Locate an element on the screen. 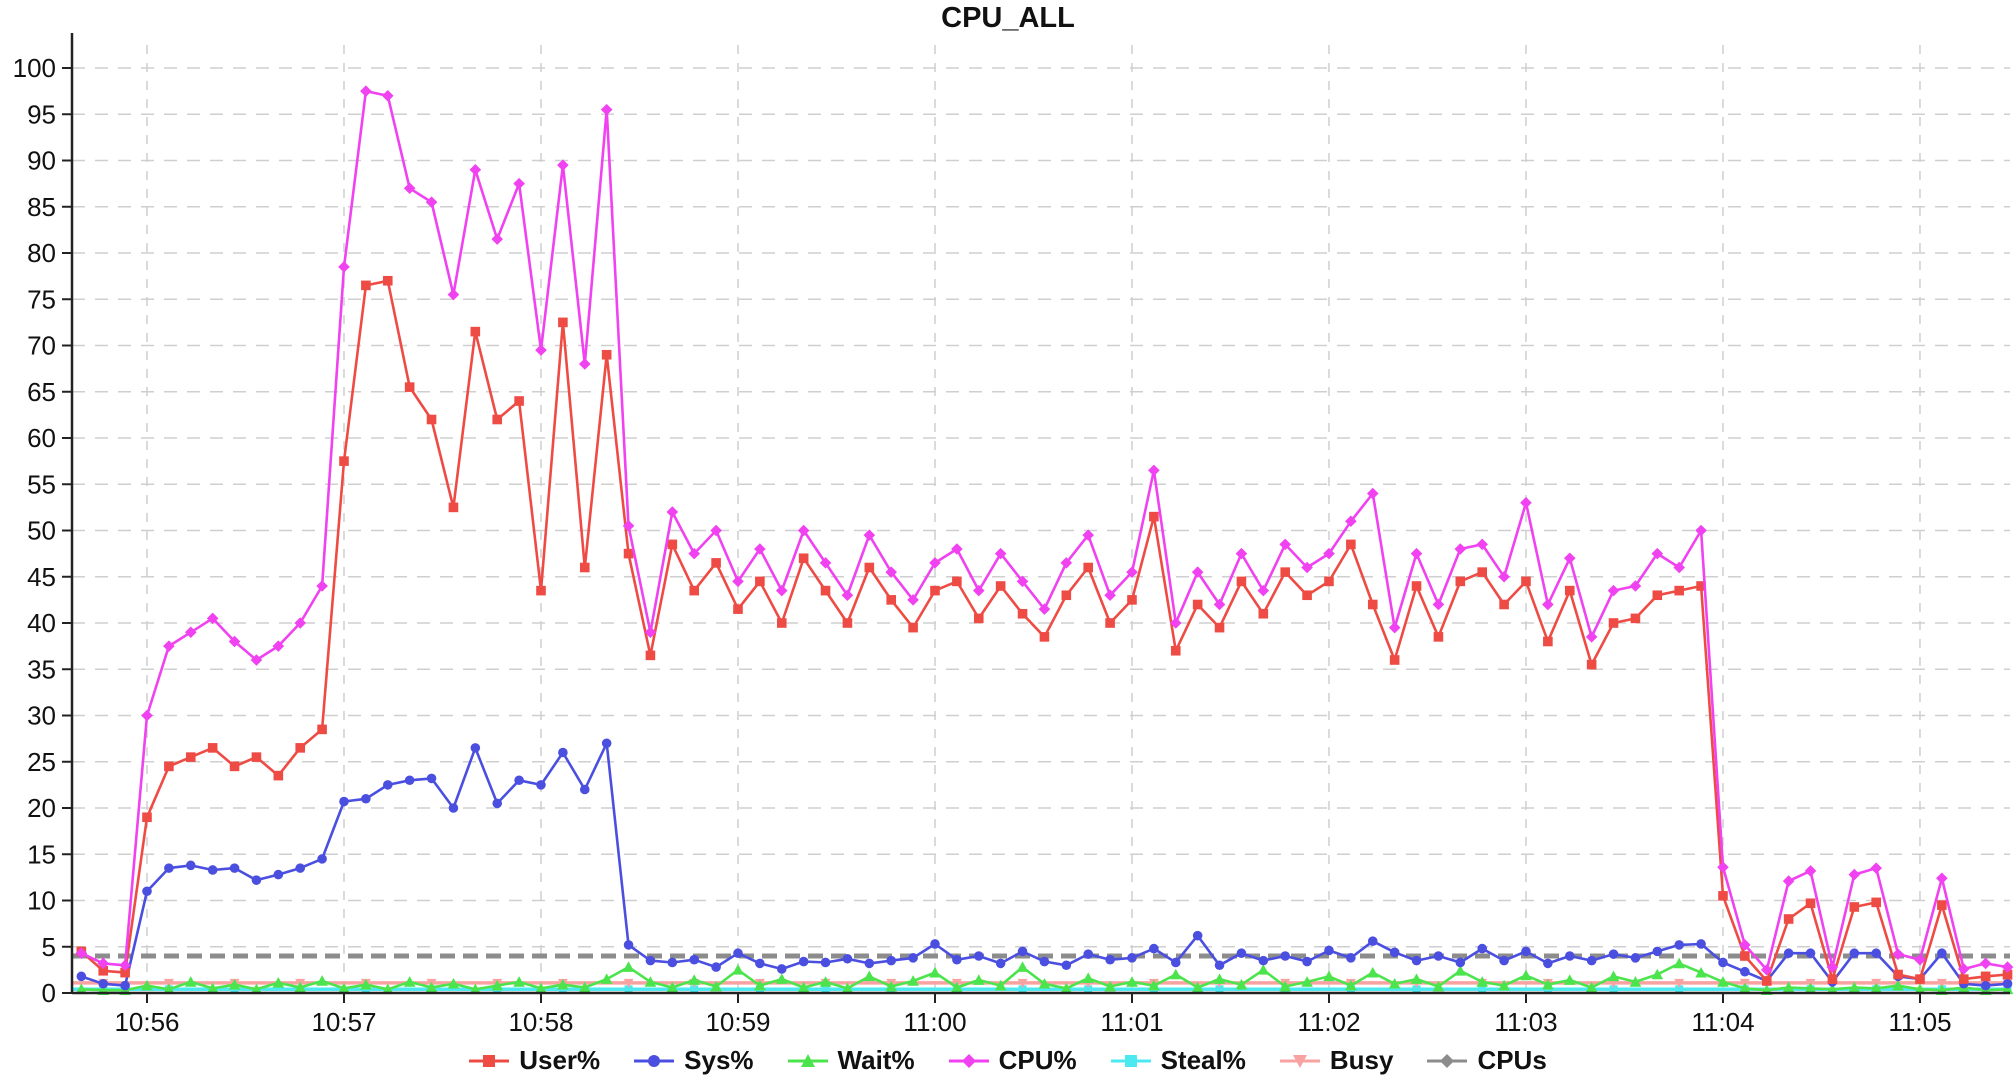 The height and width of the screenshot is (1080, 2016). y-tick-label: 100 is located at coordinates (34, 68).